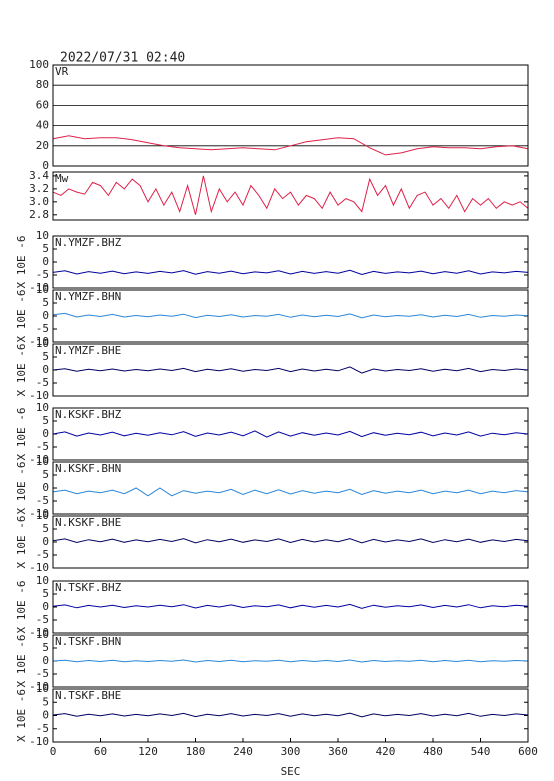  I want to click on x-tick-label: 420, so click(386, 751).